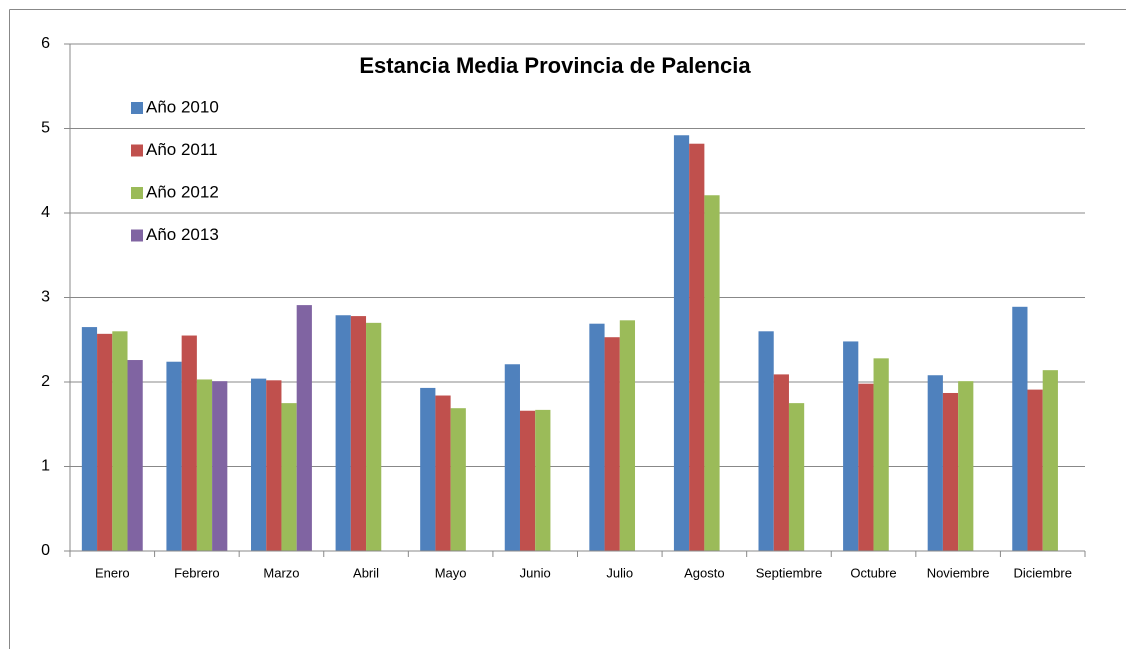 This screenshot has width=1126, height=649. What do you see at coordinates (958, 572) in the screenshot?
I see `x-tick-label: Noviembre` at bounding box center [958, 572].